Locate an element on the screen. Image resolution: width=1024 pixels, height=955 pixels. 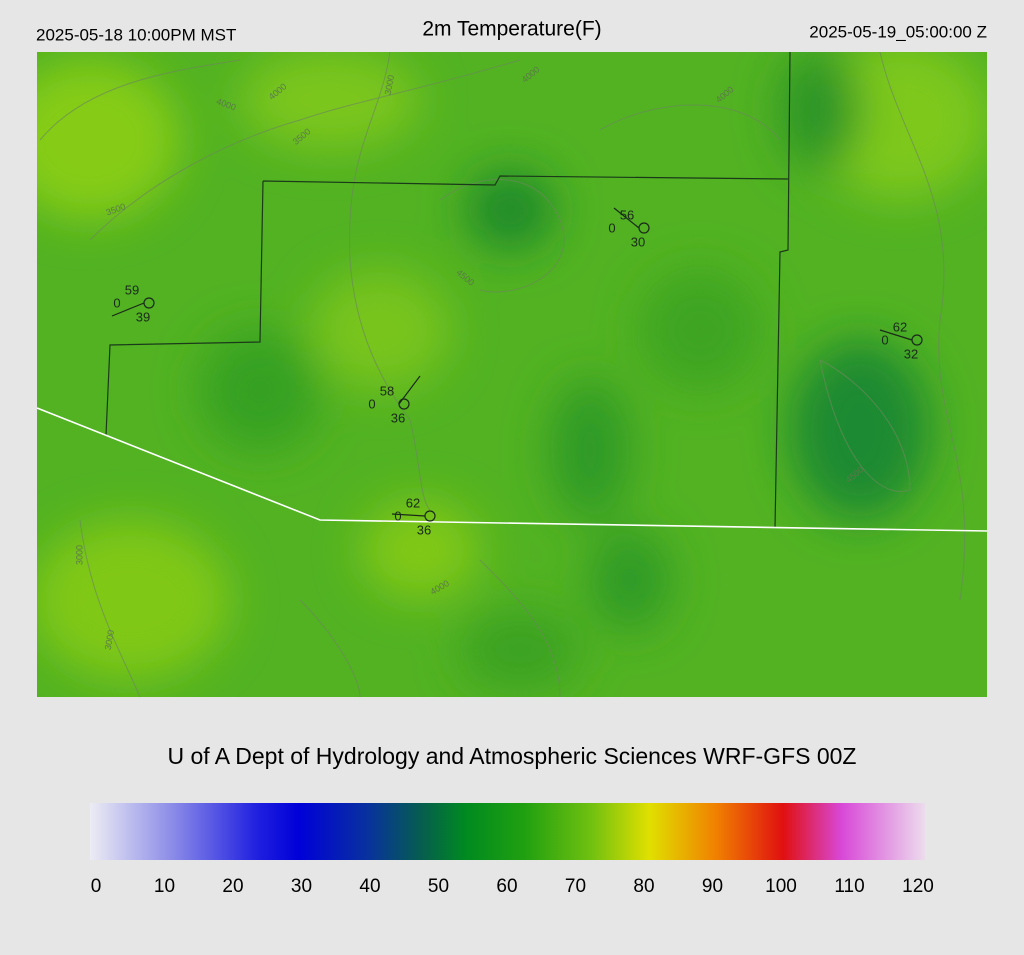
colorbar-label: 20 is located at coordinates (232, 886).